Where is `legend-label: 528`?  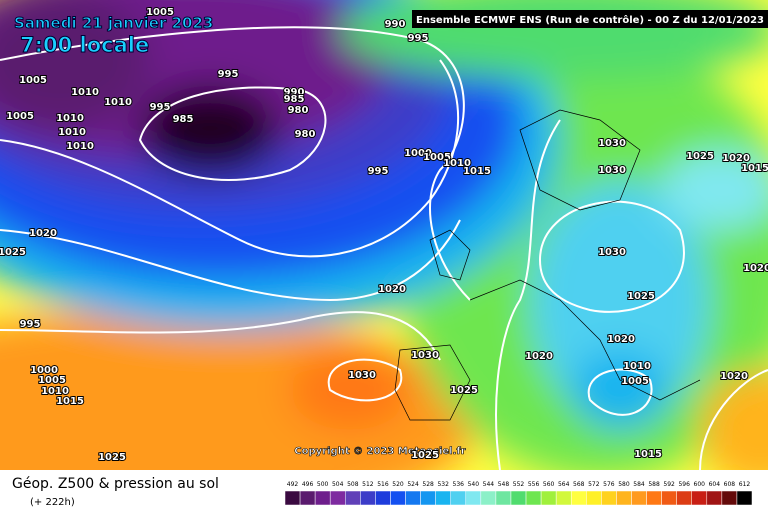
legend-label: 528 is located at coordinates (428, 484).